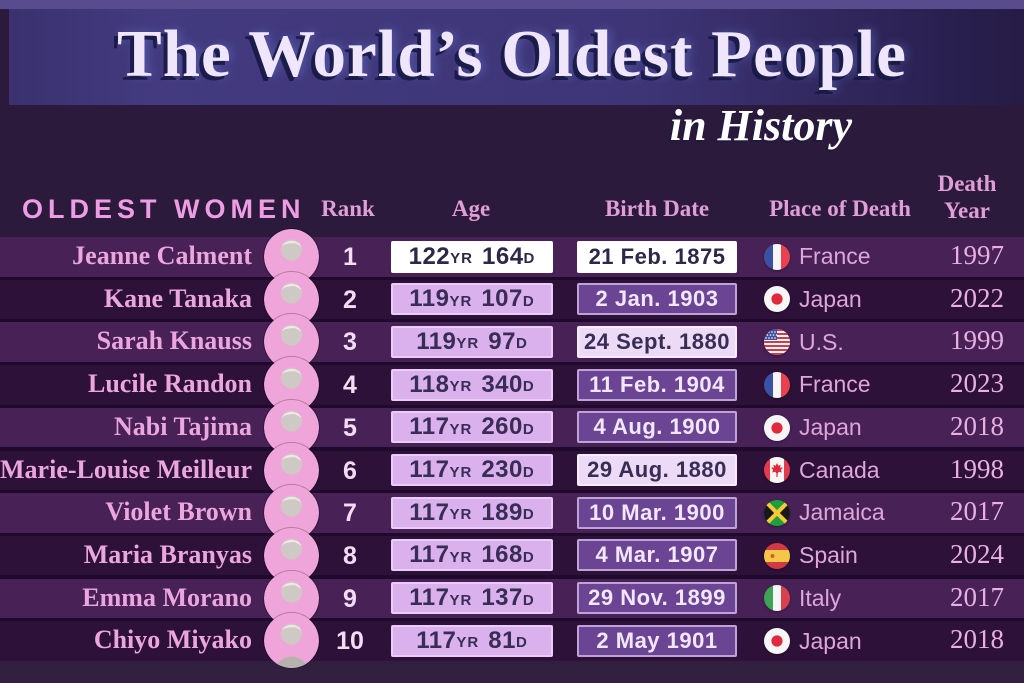  I want to click on place-of-death: U.S., so click(804, 342).